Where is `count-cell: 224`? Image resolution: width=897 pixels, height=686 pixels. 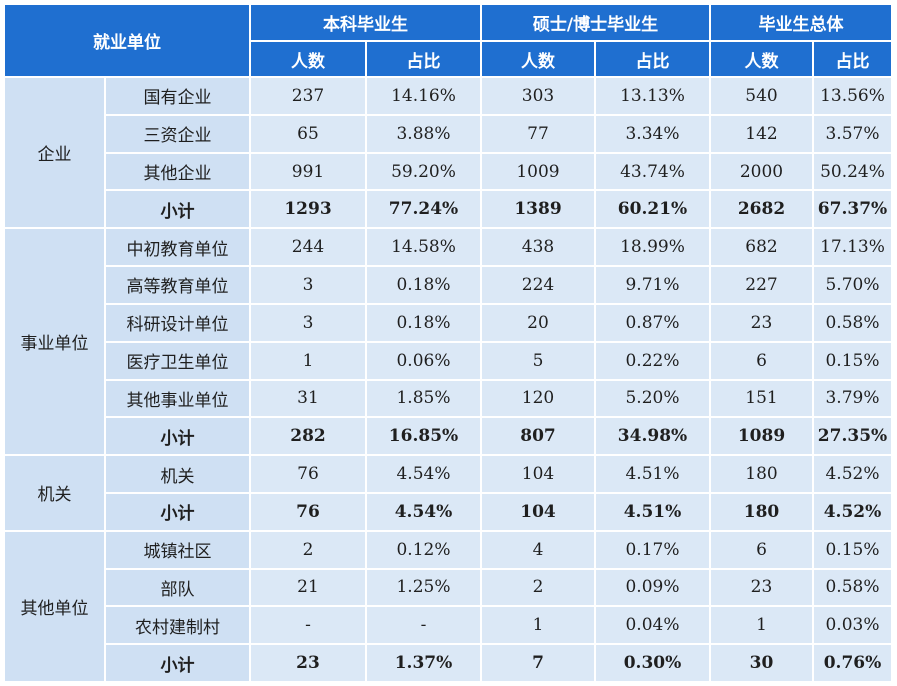 count-cell: 224 is located at coordinates (538, 285).